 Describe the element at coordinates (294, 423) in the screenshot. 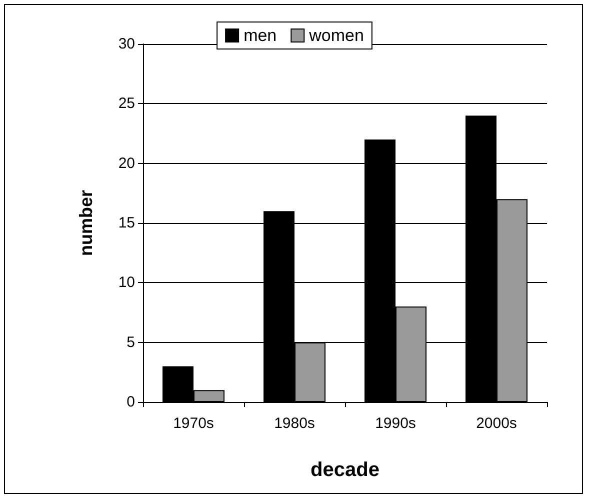

I see `x-tick-label: 1980s` at that location.